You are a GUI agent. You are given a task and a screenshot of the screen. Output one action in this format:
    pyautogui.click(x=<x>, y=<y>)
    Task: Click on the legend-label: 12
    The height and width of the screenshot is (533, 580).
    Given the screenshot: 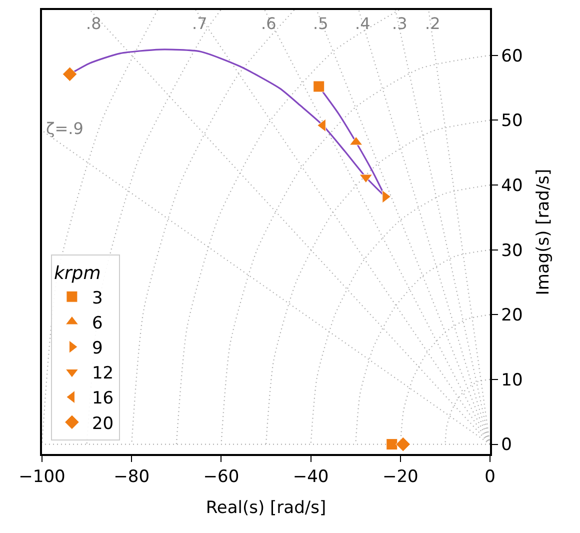 What is the action you would take?
    pyautogui.click(x=103, y=374)
    